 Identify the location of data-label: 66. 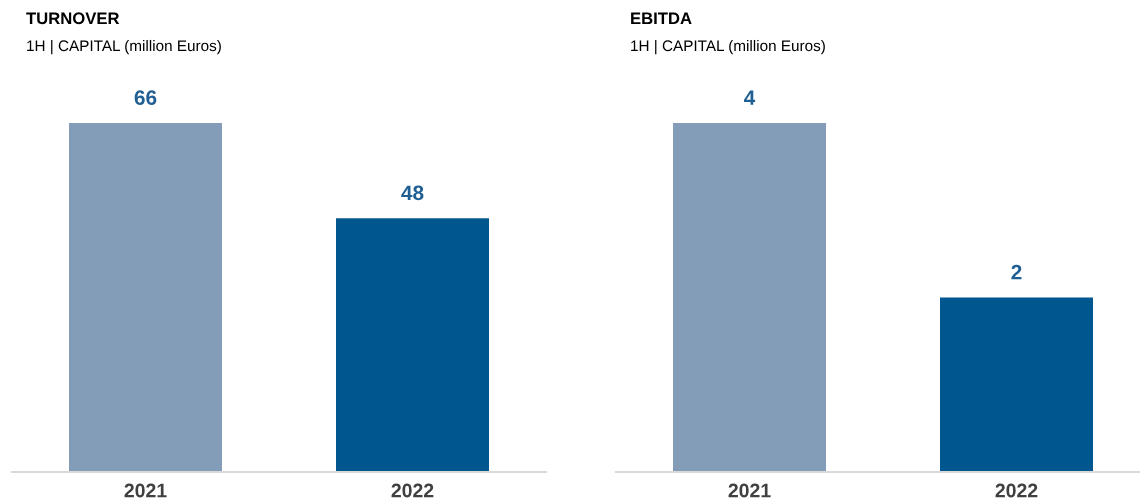
(145, 98).